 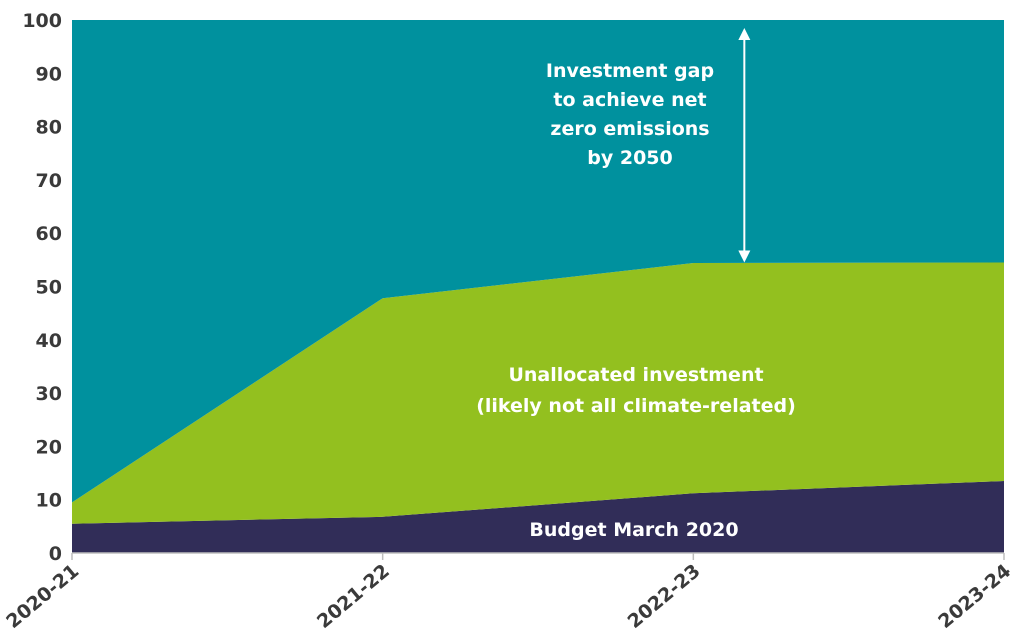 What do you see at coordinates (42, 596) in the screenshot?
I see `x-tick-label: 2020-21` at bounding box center [42, 596].